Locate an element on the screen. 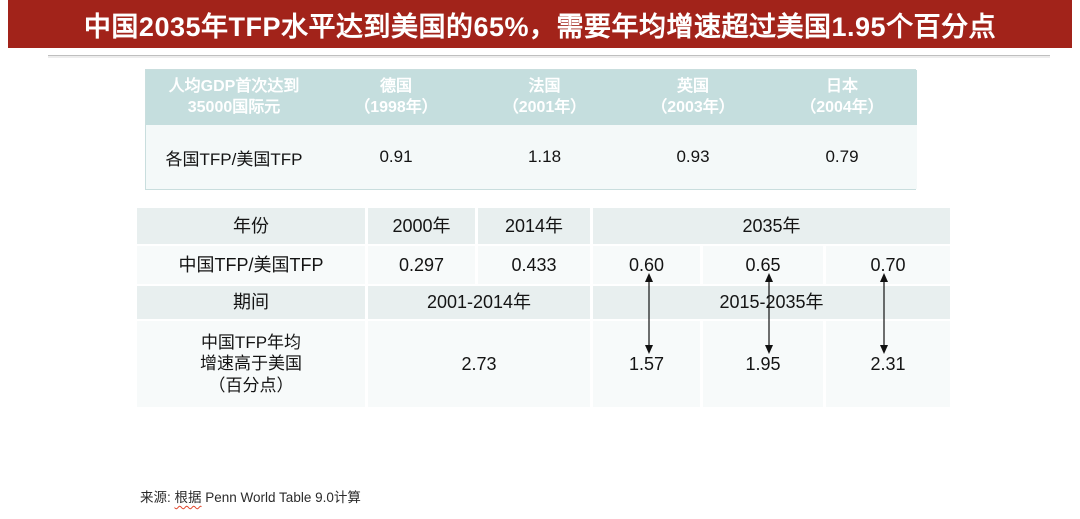  table2-tfp-2035-mid: 0.65 is located at coordinates (761, 264).